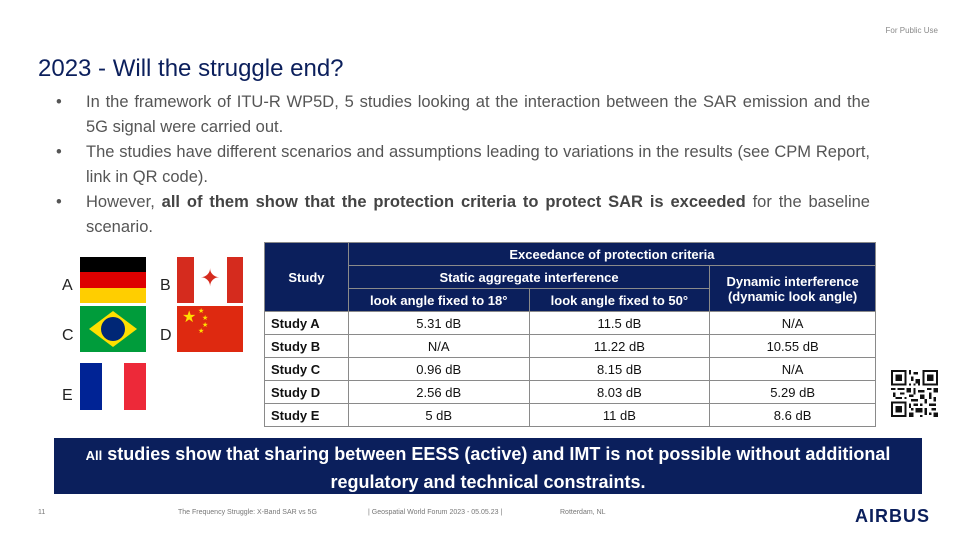 This screenshot has height=540, width=960. What do you see at coordinates (619, 346) in the screenshot?
I see `value-50-cell: 11.22 dB` at bounding box center [619, 346].